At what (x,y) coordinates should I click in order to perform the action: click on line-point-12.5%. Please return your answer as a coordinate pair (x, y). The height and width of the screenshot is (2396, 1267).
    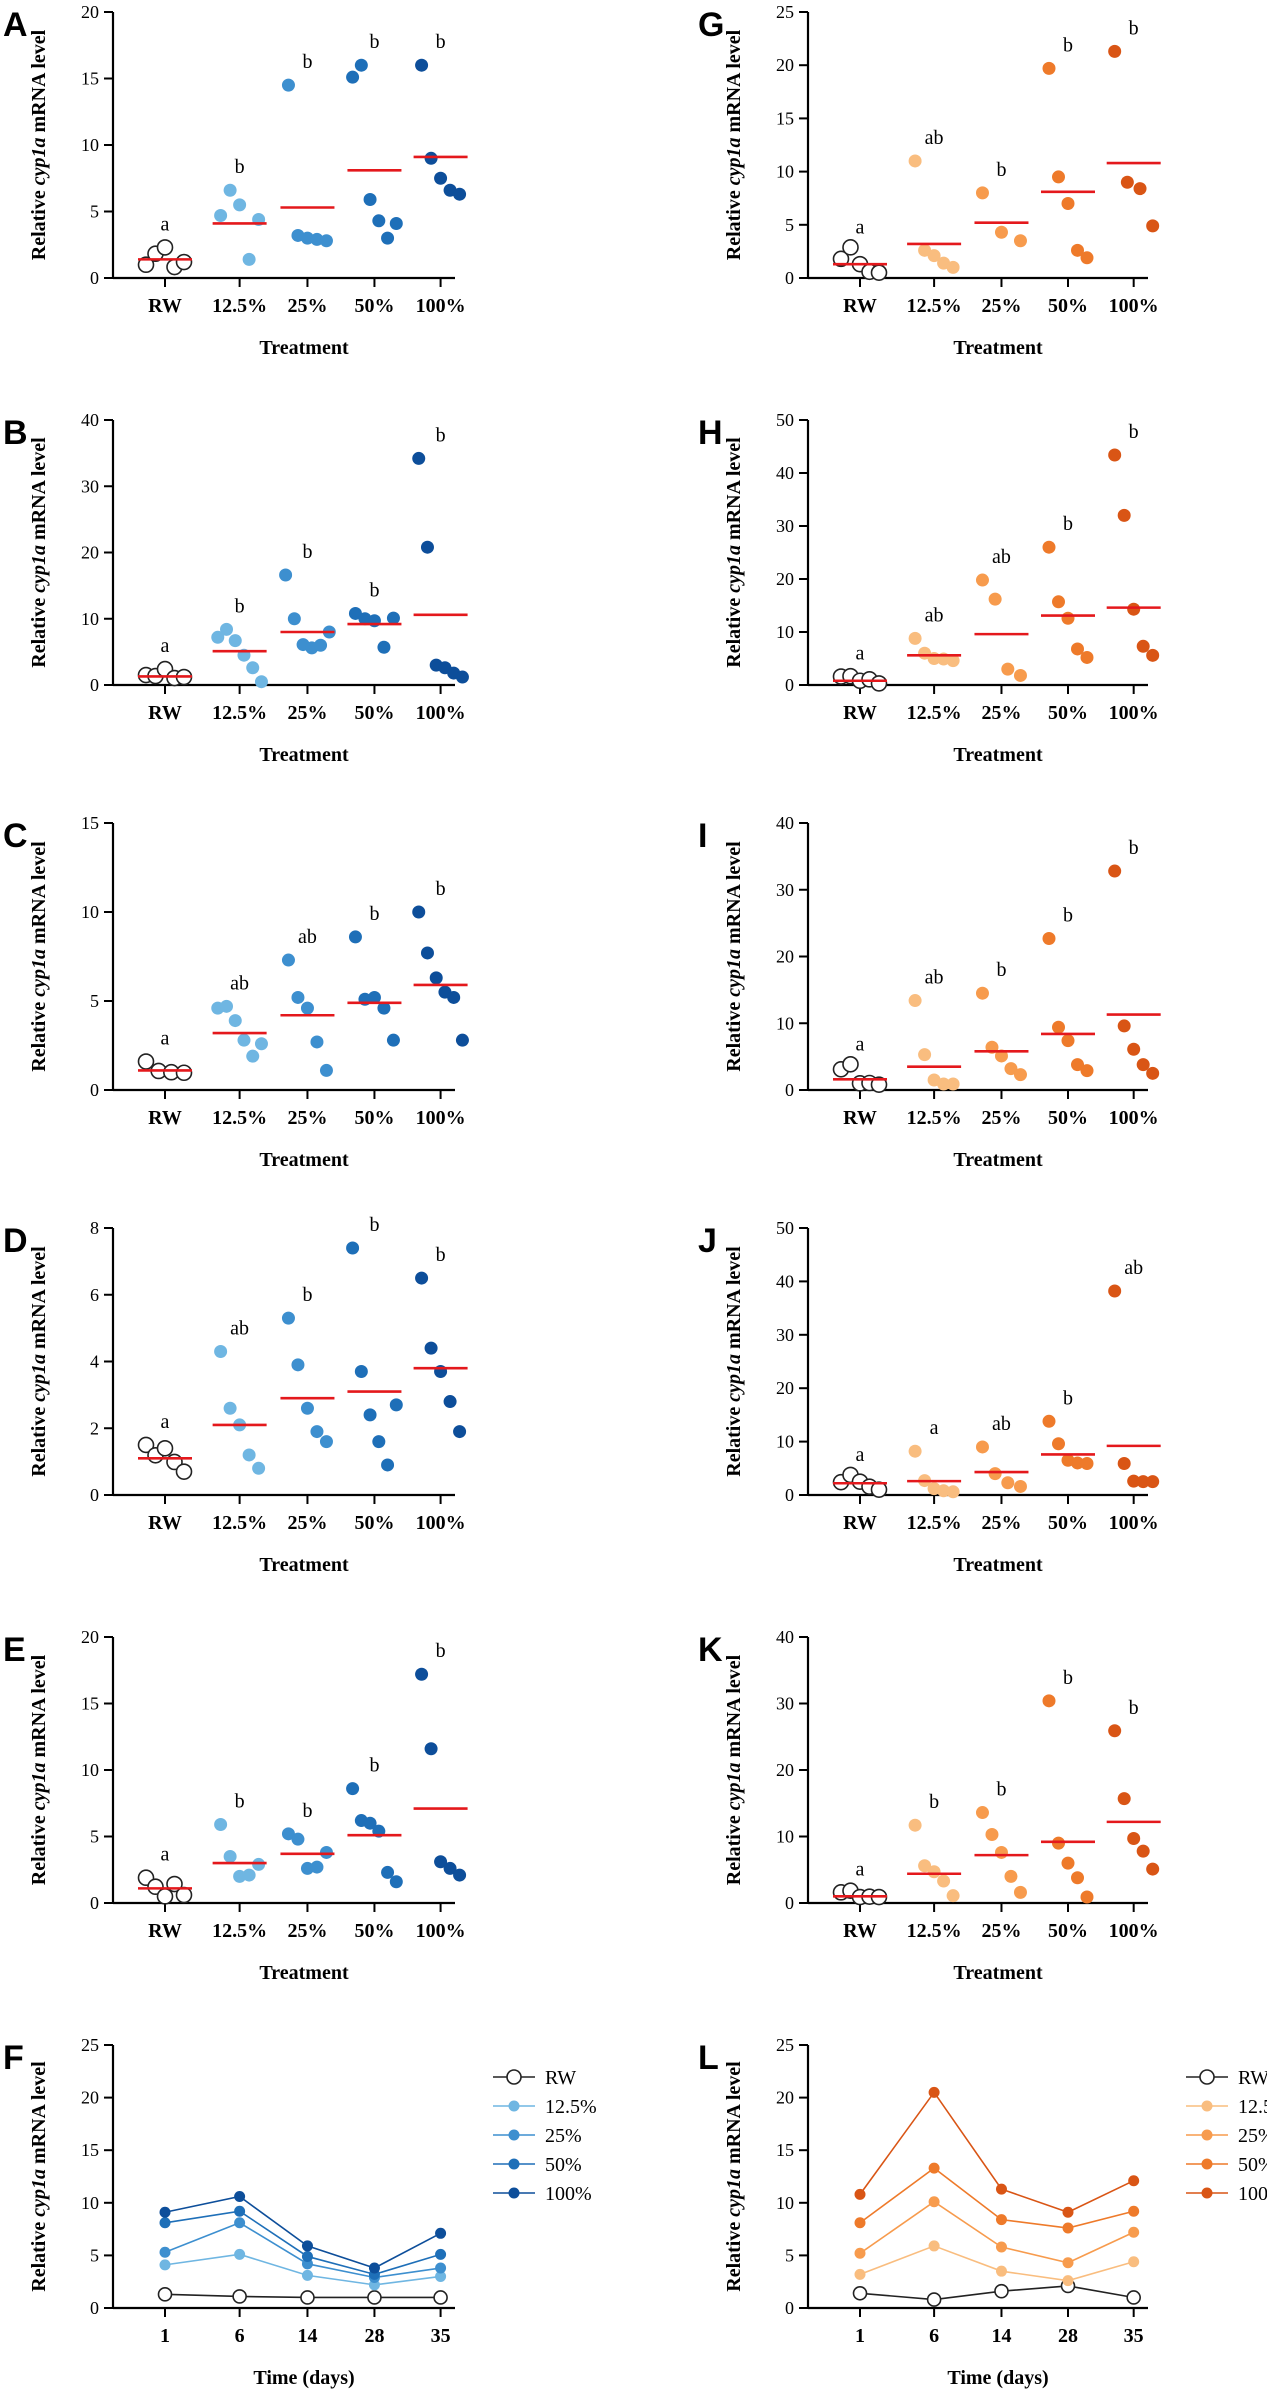
    Looking at the image, I should click on (860, 2274).